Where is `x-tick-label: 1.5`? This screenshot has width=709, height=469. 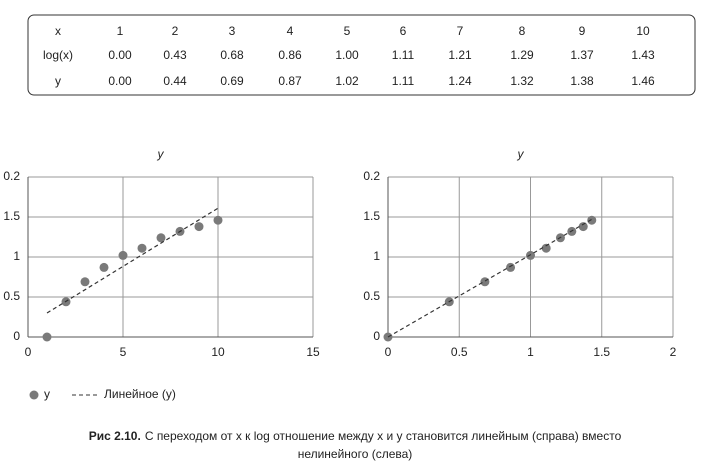 x-tick-label: 1.5 is located at coordinates (601, 352).